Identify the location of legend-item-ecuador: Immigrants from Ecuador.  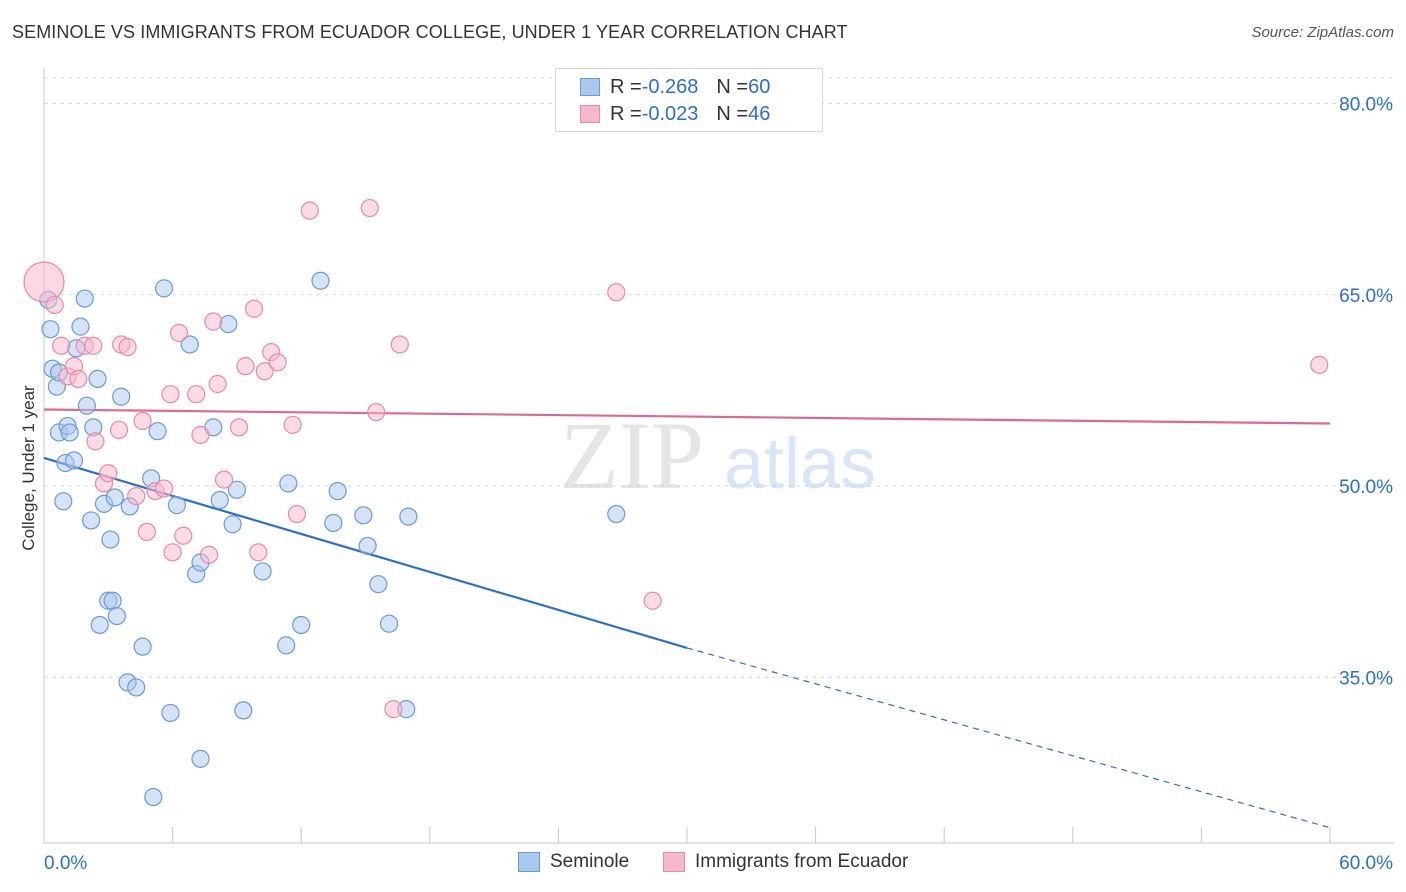
(785, 862).